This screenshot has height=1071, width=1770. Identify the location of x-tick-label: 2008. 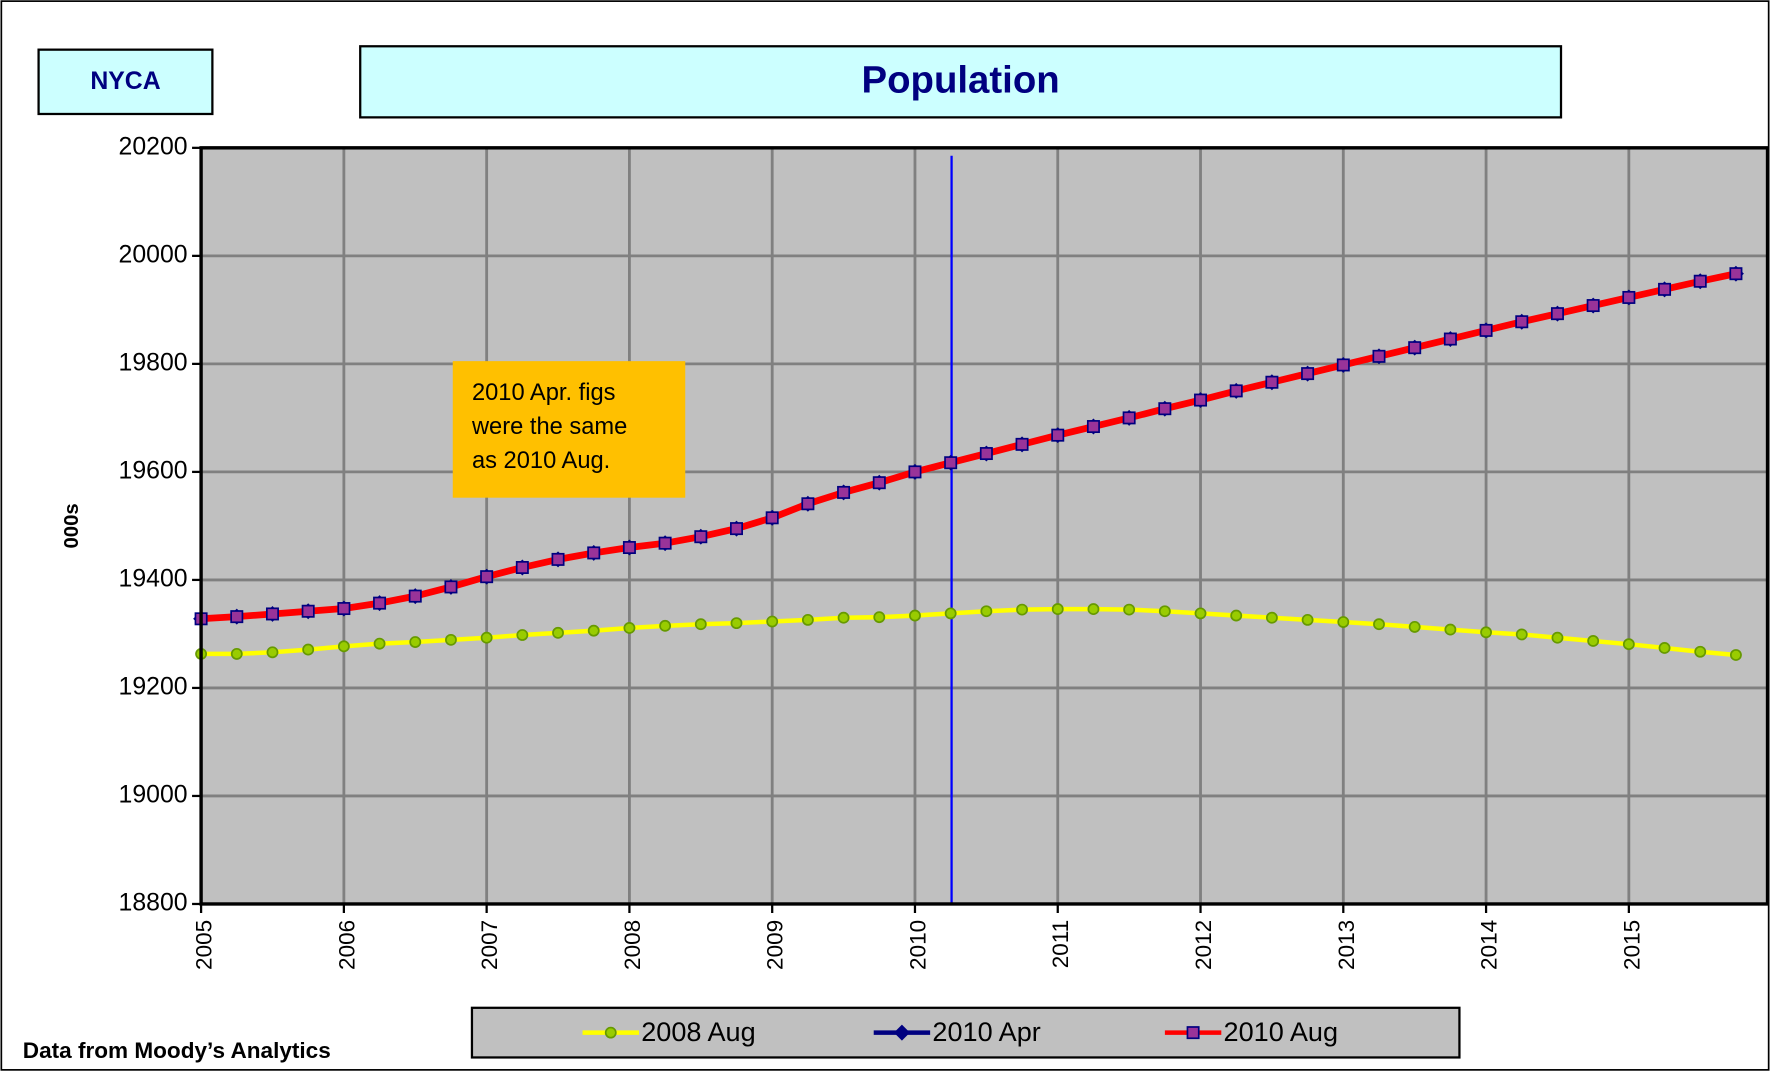
(632, 945).